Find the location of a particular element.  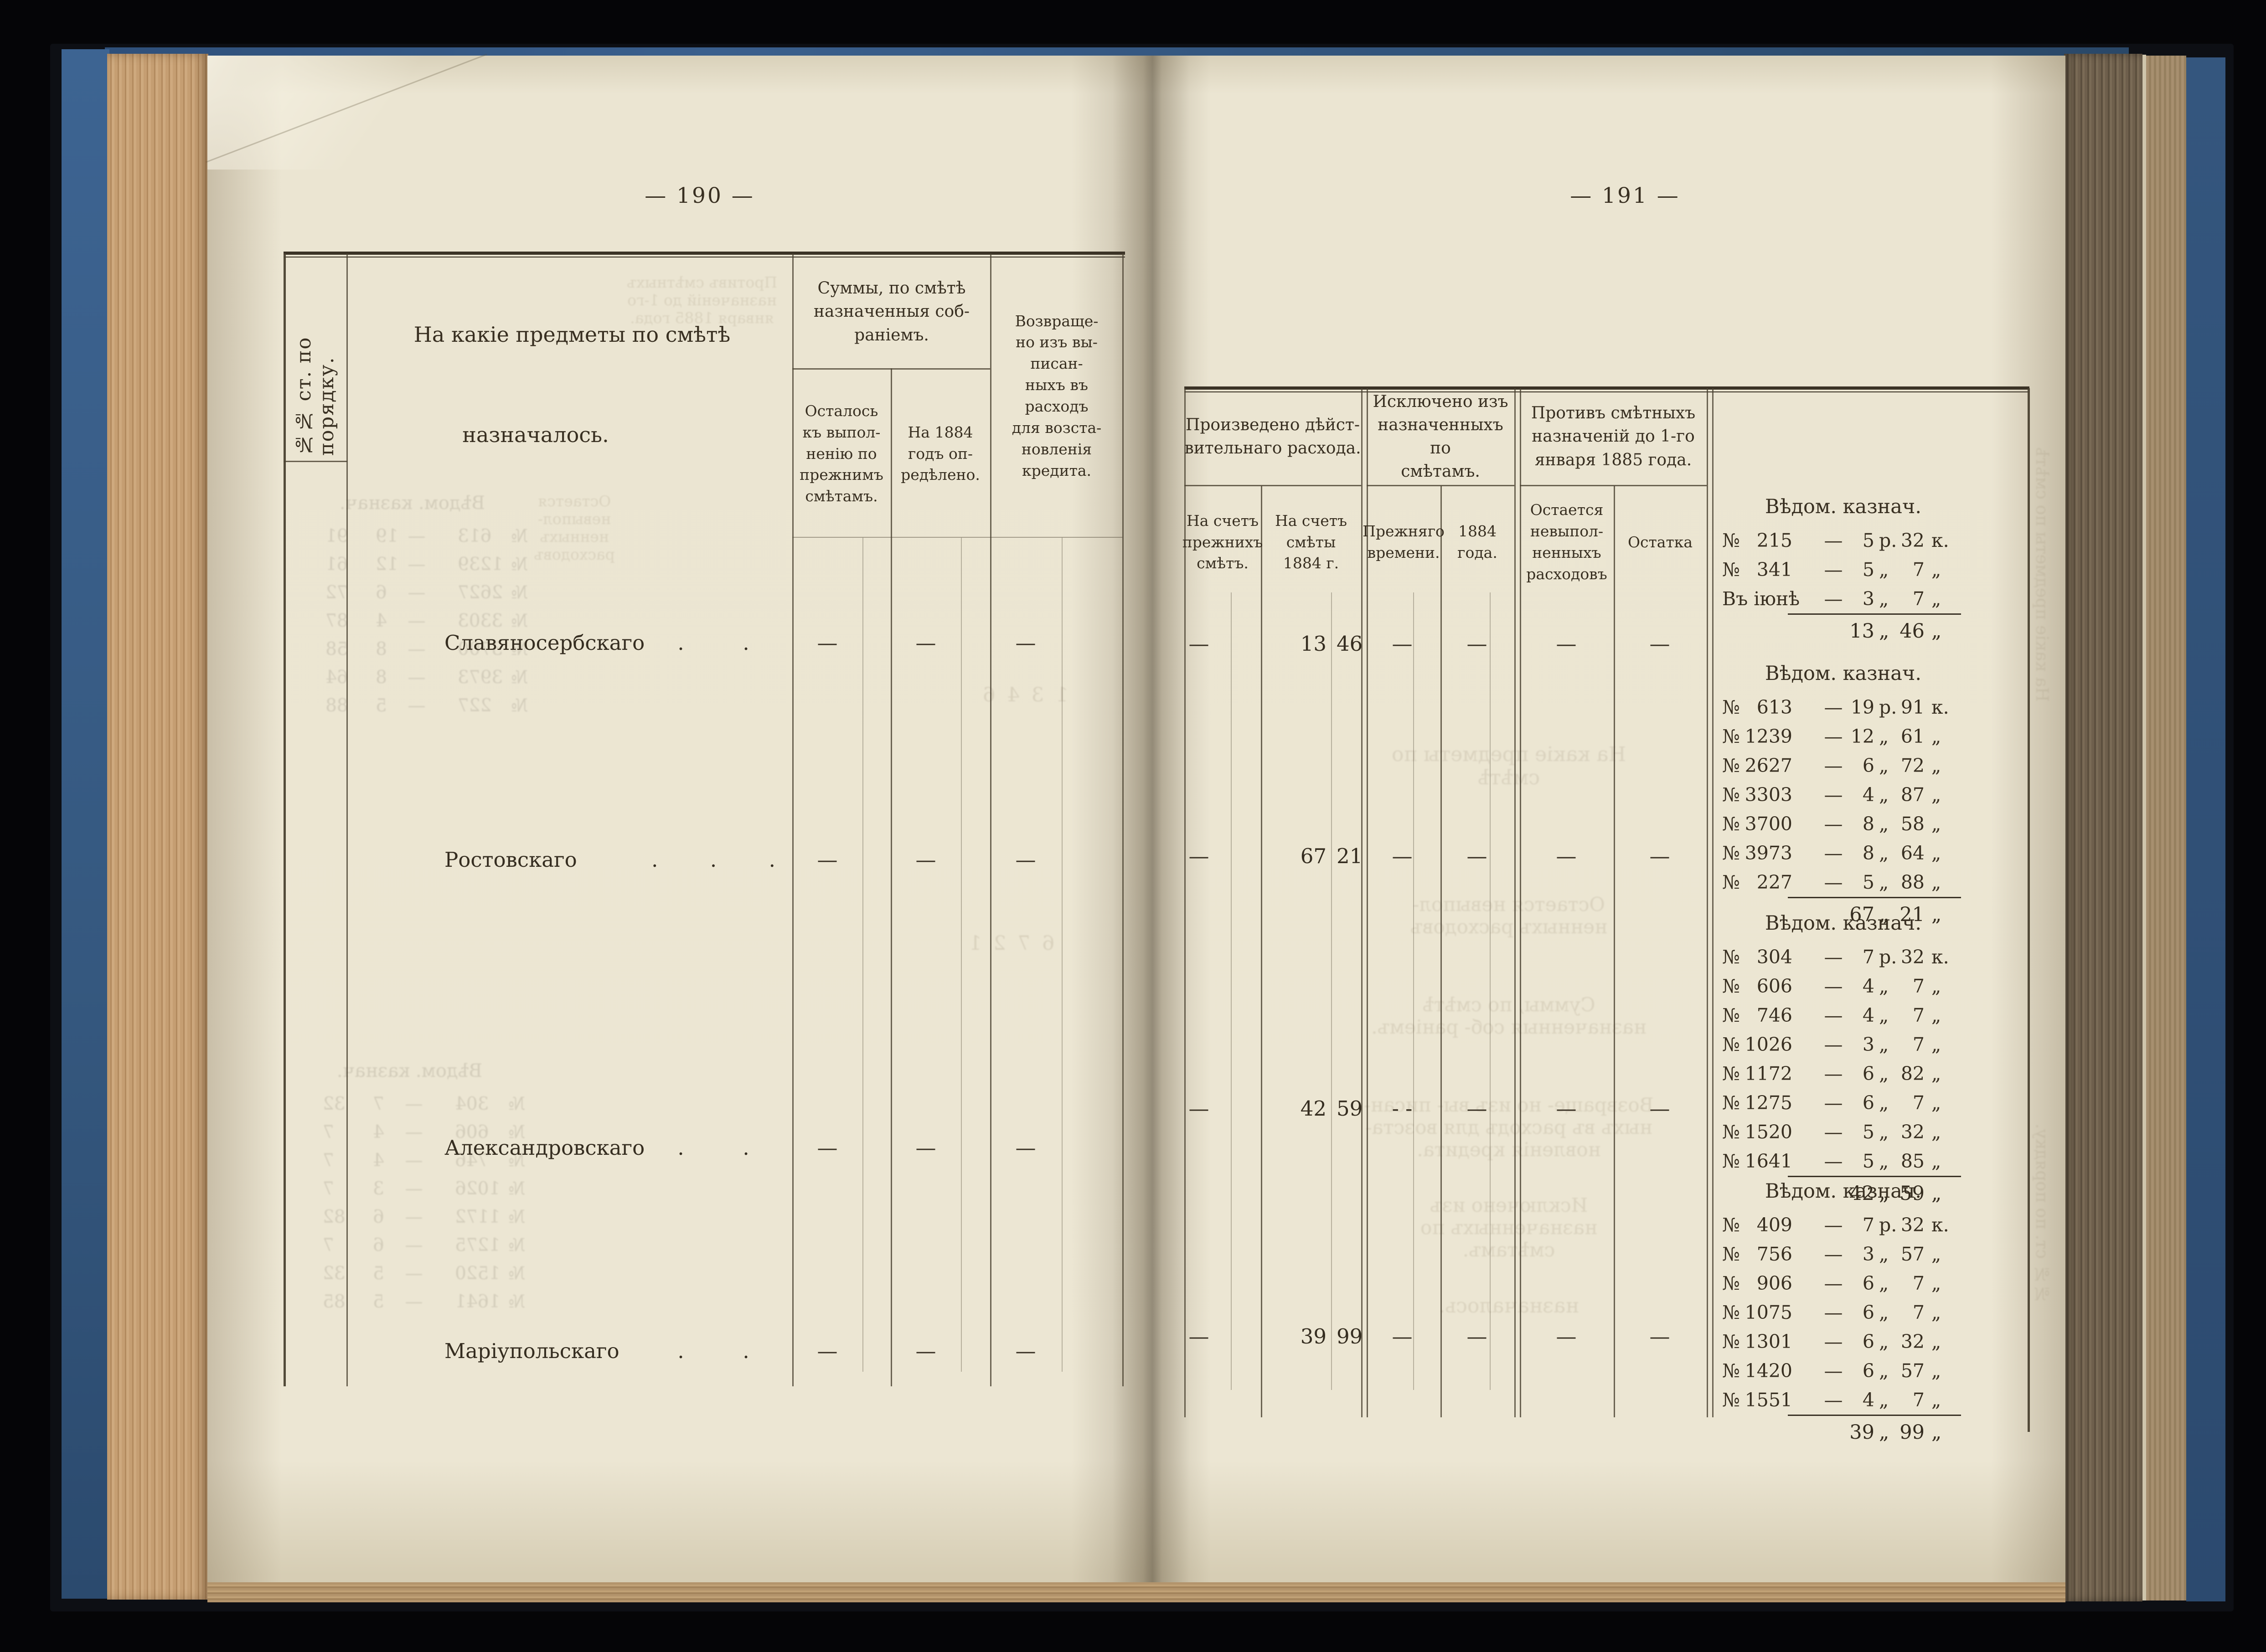

gutter-shadow is located at coordinates (1151, 819).